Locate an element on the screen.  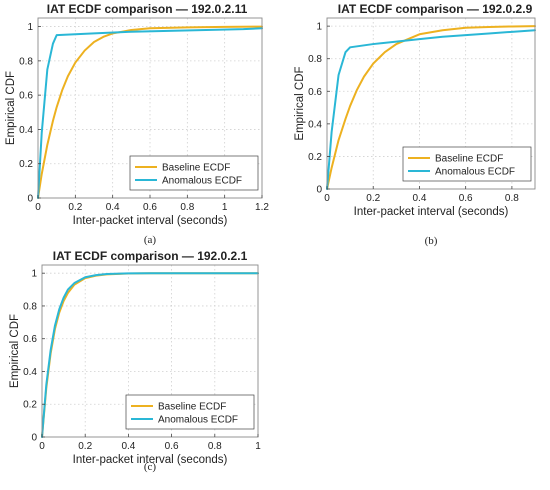
panel-caption: (c) is located at coordinates (150, 467).